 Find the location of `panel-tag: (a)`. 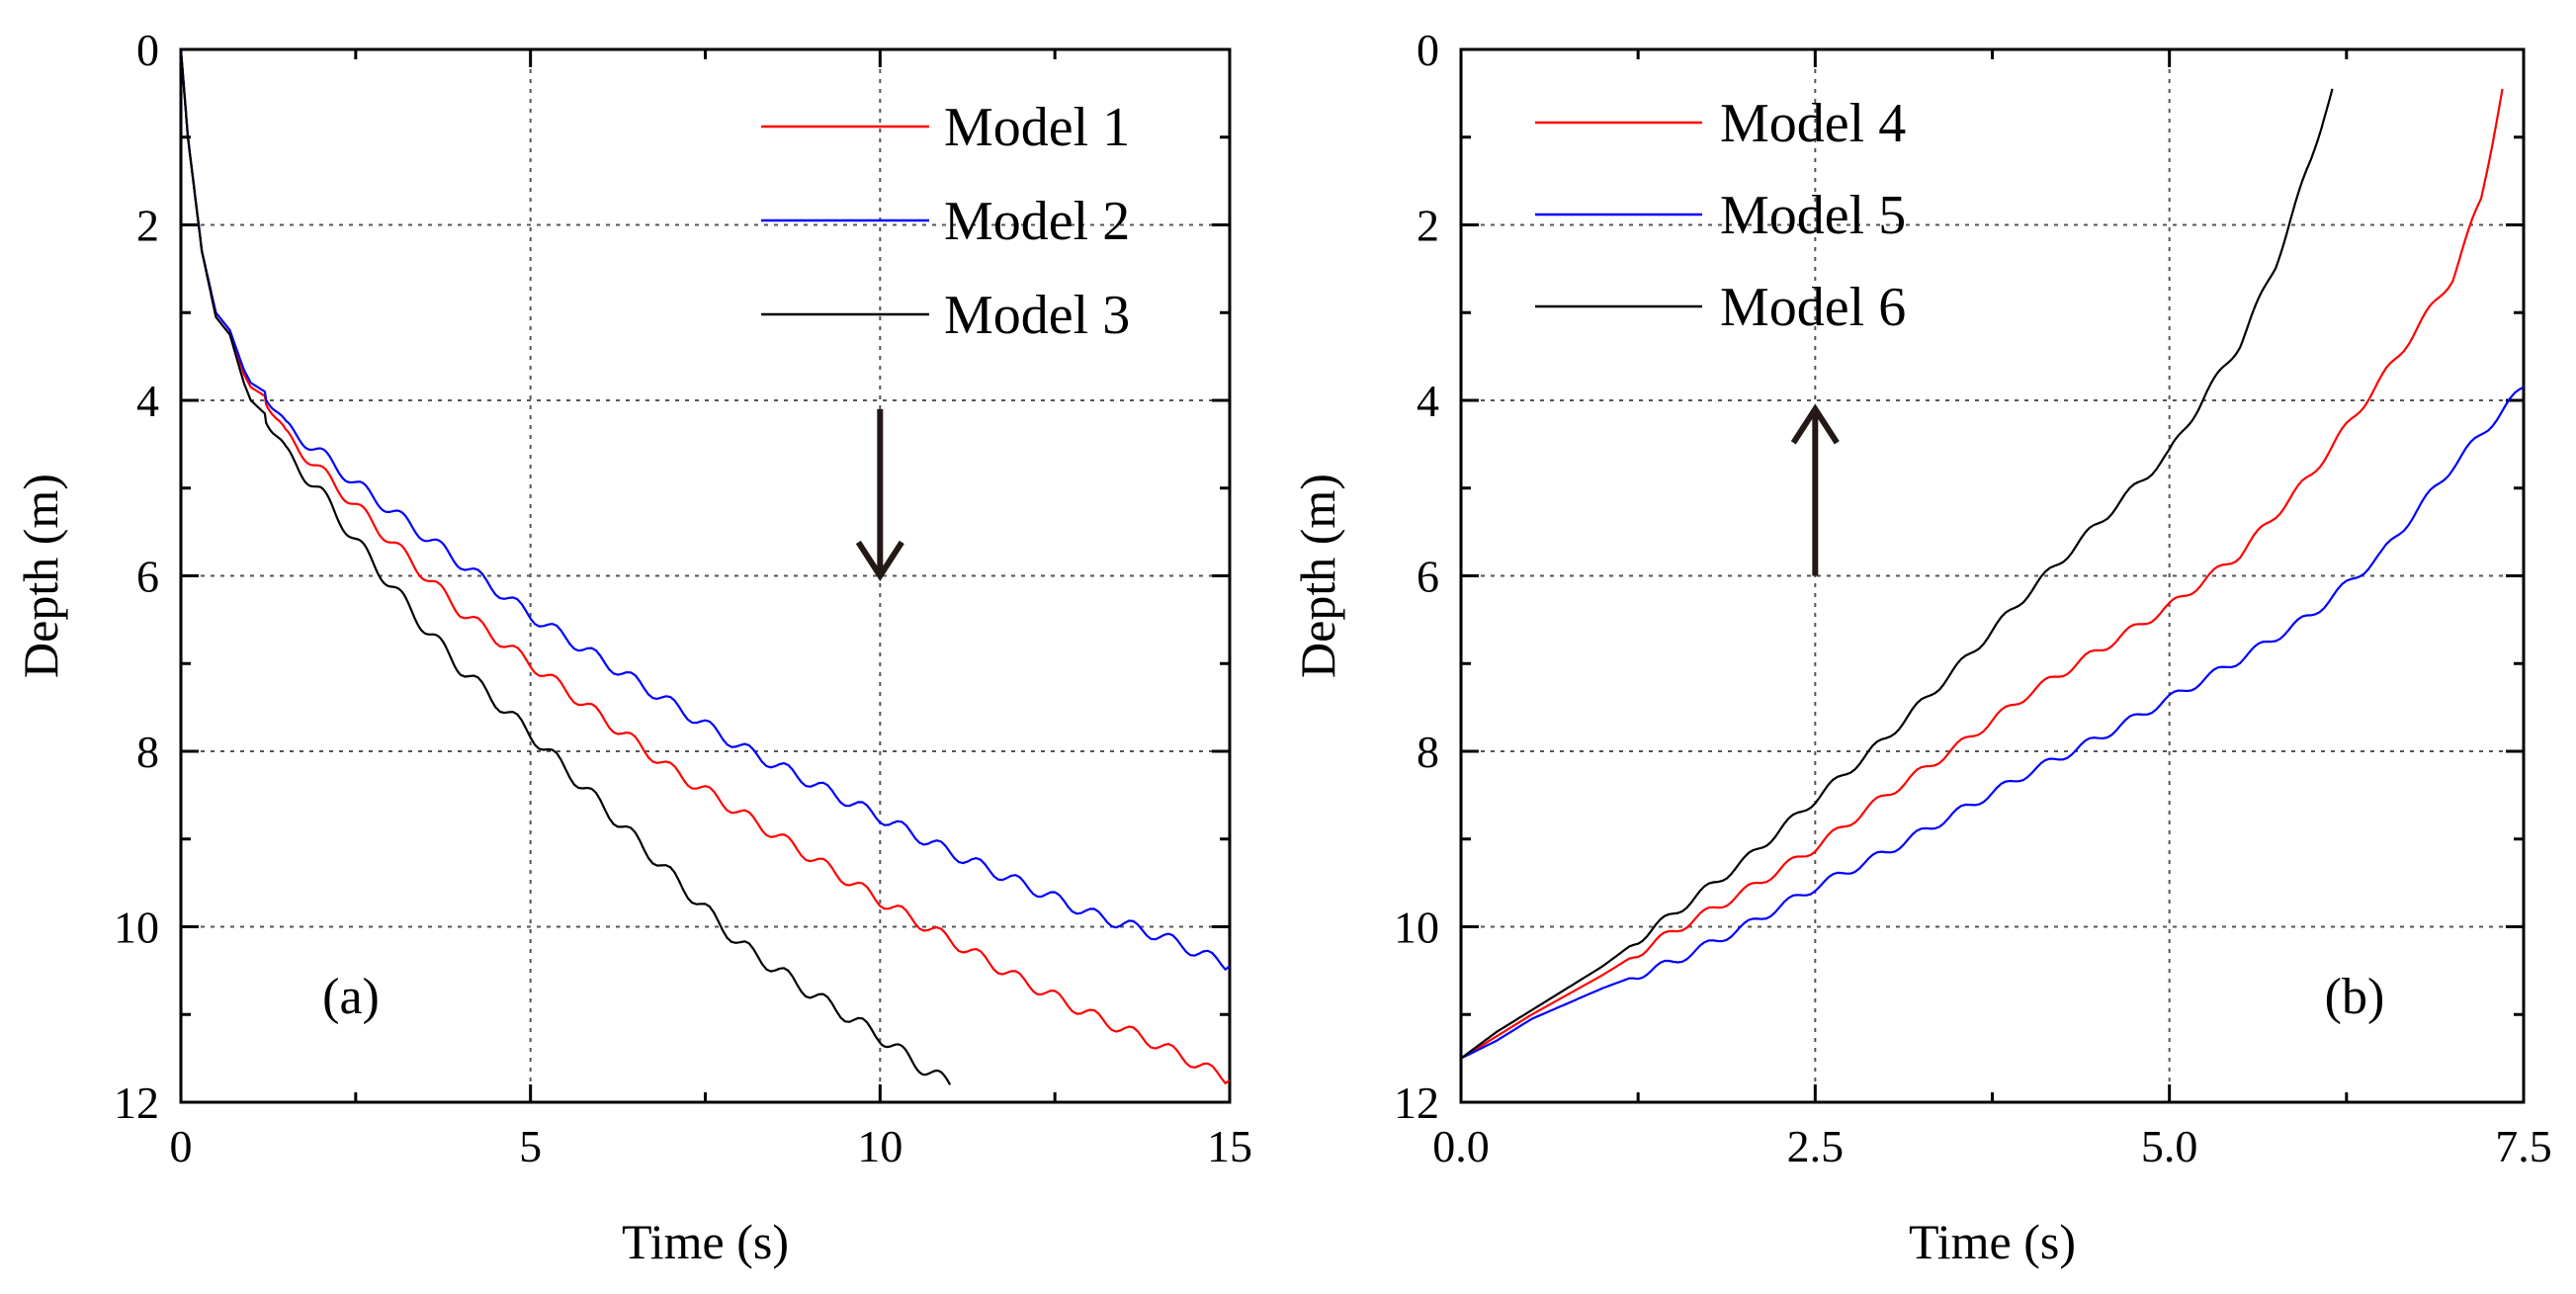

panel-tag: (a) is located at coordinates (351, 997).